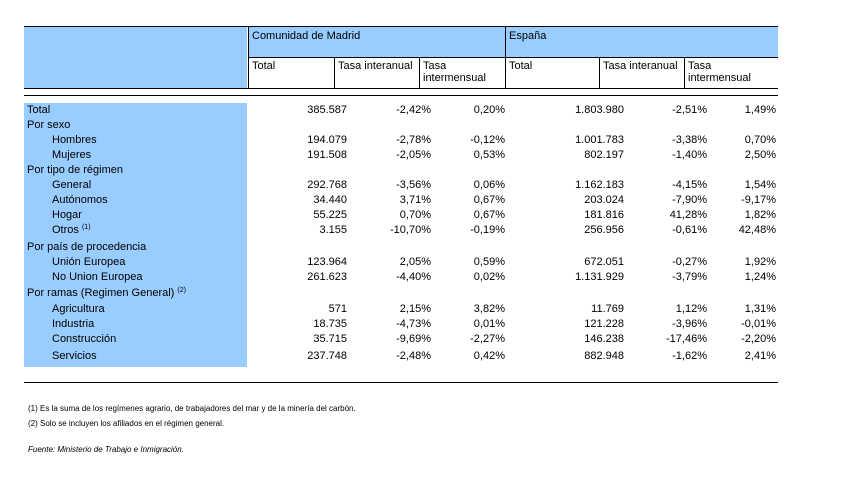 This screenshot has width=864, height=487. What do you see at coordinates (330, 324) in the screenshot?
I see `table-cell: 18.735` at bounding box center [330, 324].